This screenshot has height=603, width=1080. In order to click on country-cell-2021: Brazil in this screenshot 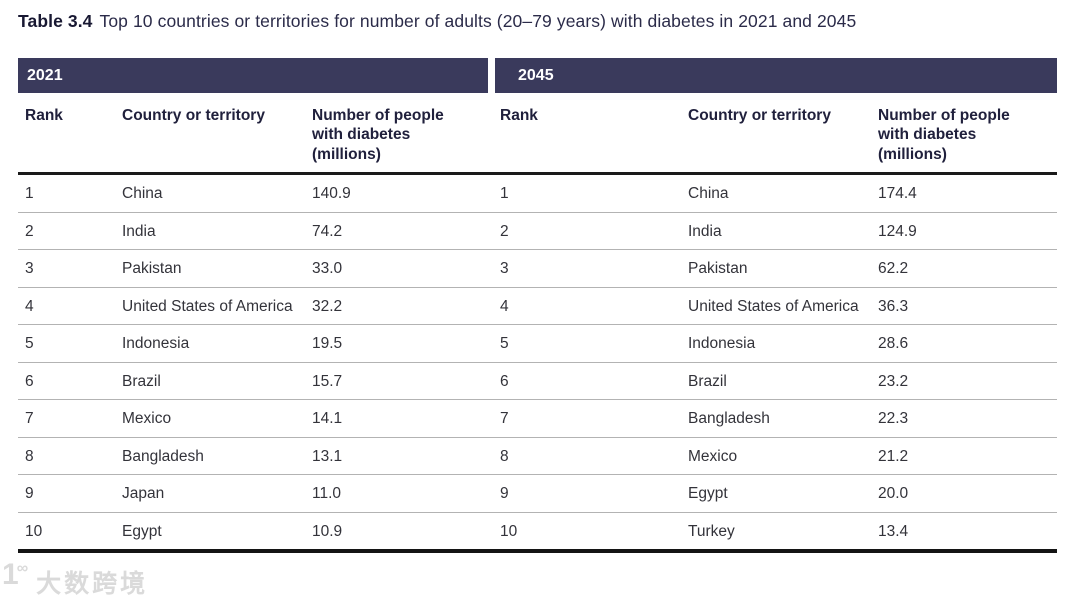, I will do `click(141, 381)`.